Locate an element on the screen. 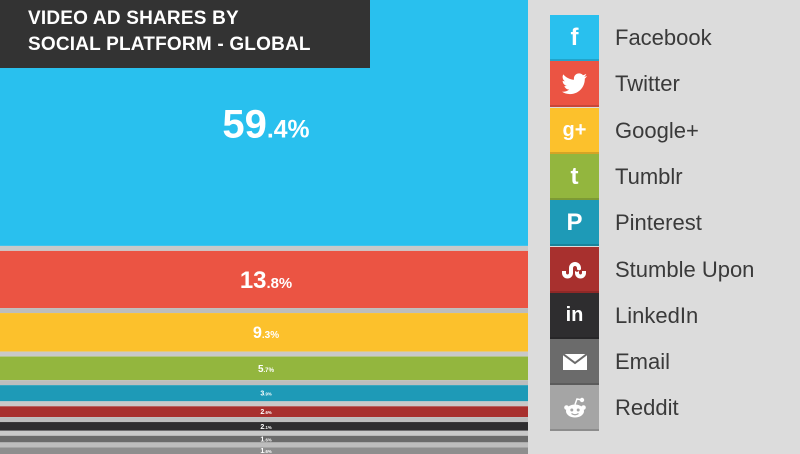 The image size is (800, 454). legend-label: Twitter is located at coordinates (647, 84).